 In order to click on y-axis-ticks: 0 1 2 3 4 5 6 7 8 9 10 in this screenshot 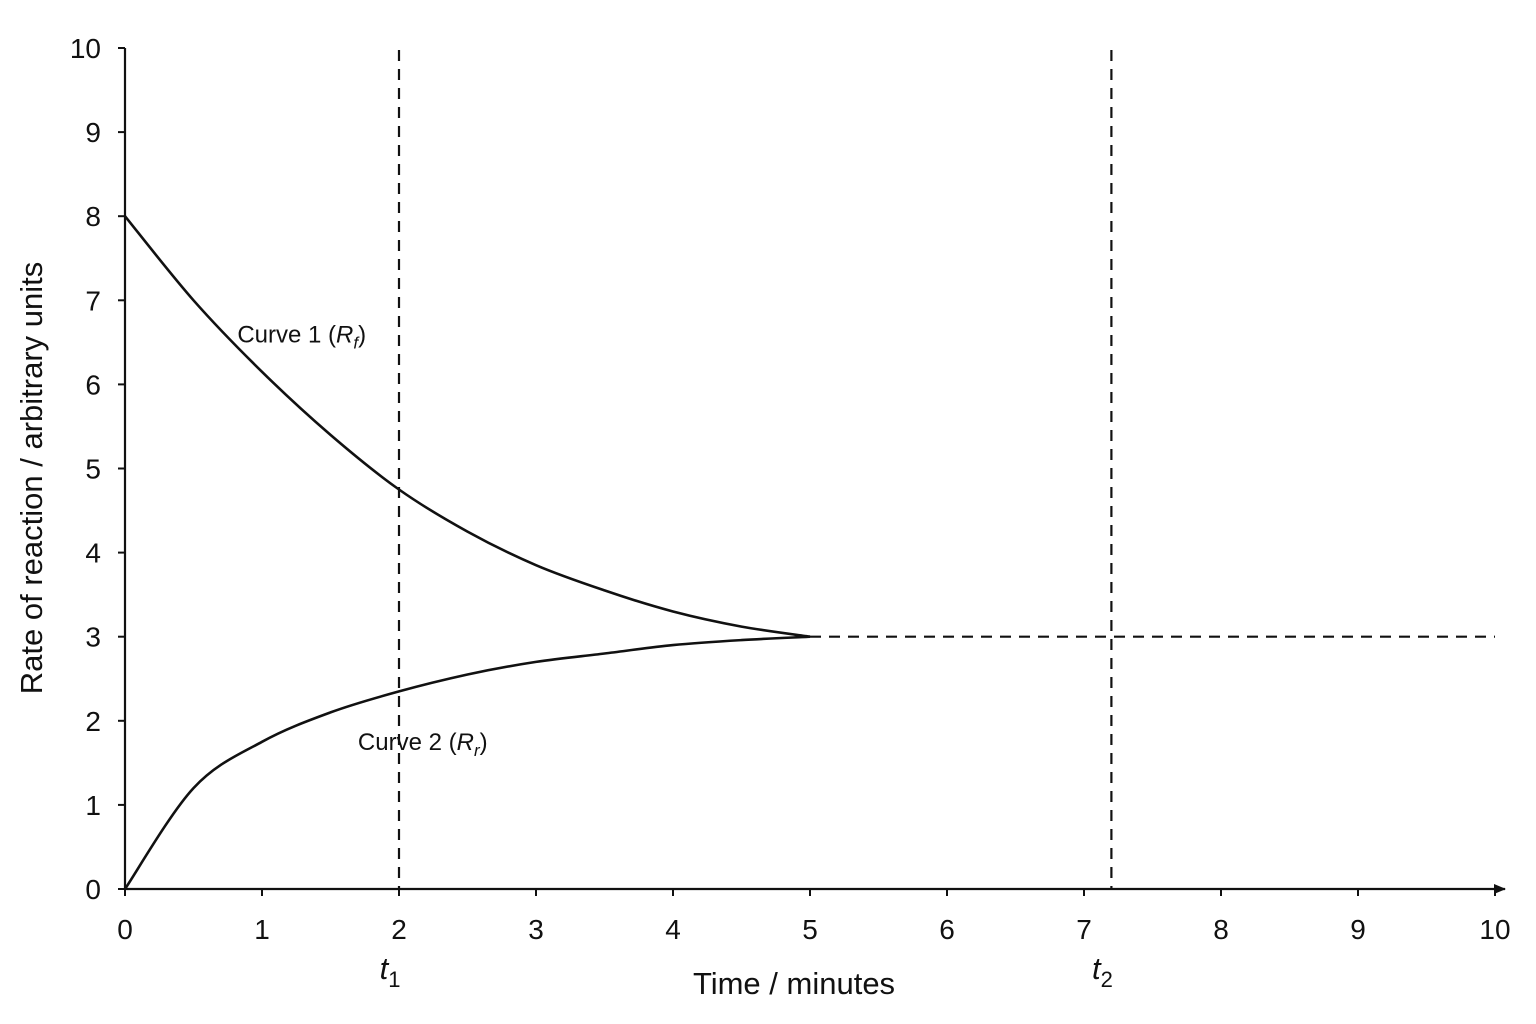, I will do `click(97, 469)`.